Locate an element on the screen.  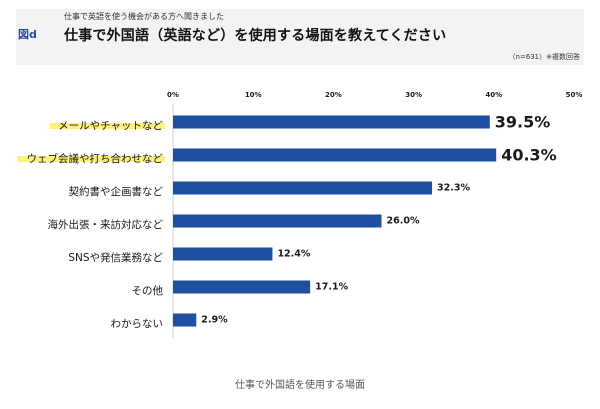
category-label: 契約書や企画書など is located at coordinates (116, 191).